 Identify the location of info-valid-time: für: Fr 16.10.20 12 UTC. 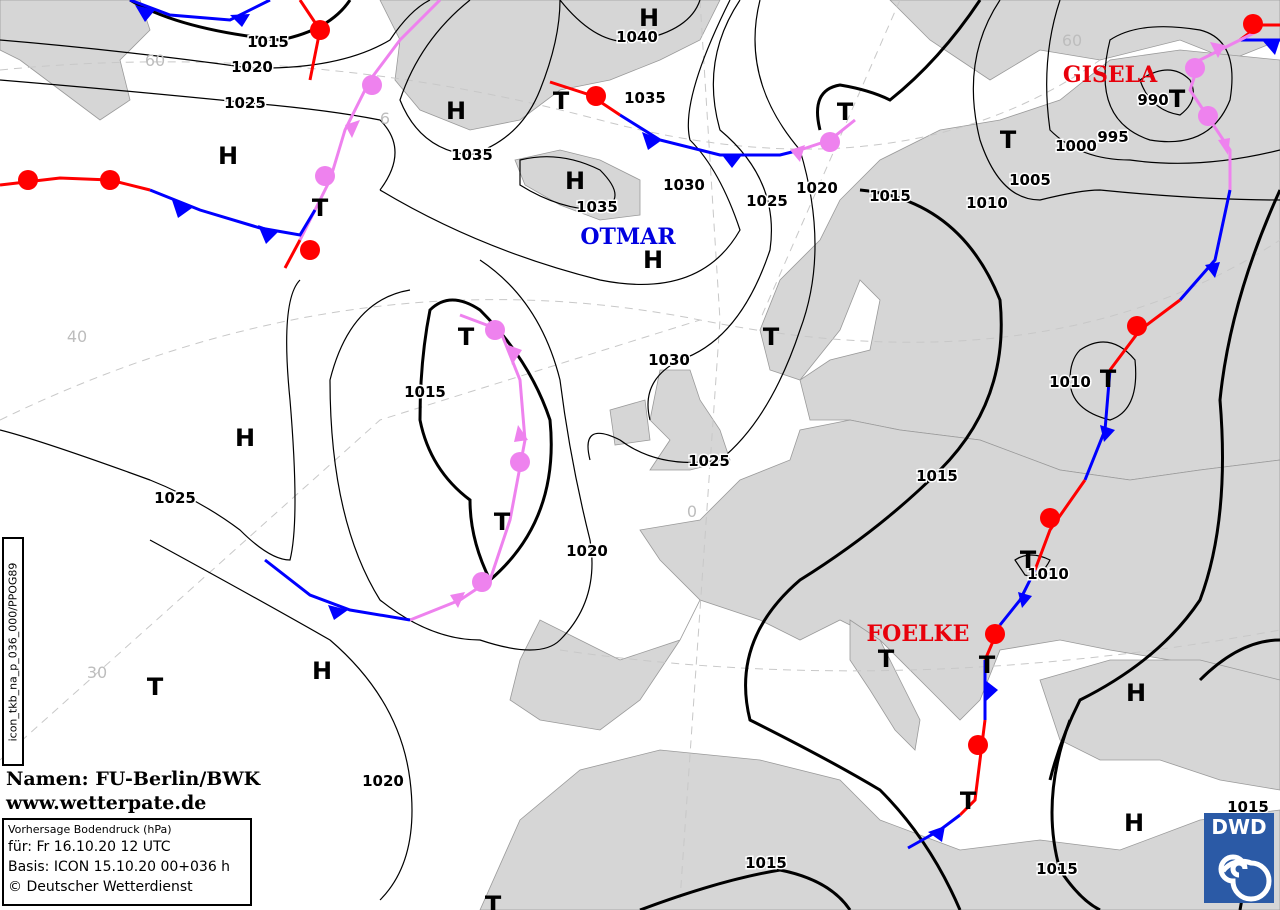
(89, 847).